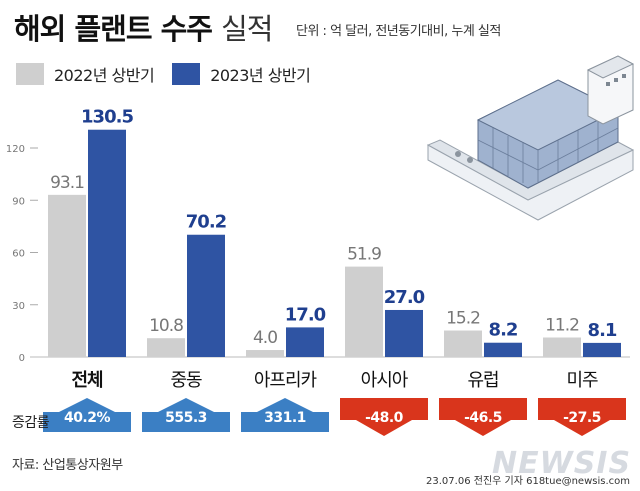  Describe the element at coordinates (305, 314) in the screenshot. I see `value-label-2023: 17.0` at that location.